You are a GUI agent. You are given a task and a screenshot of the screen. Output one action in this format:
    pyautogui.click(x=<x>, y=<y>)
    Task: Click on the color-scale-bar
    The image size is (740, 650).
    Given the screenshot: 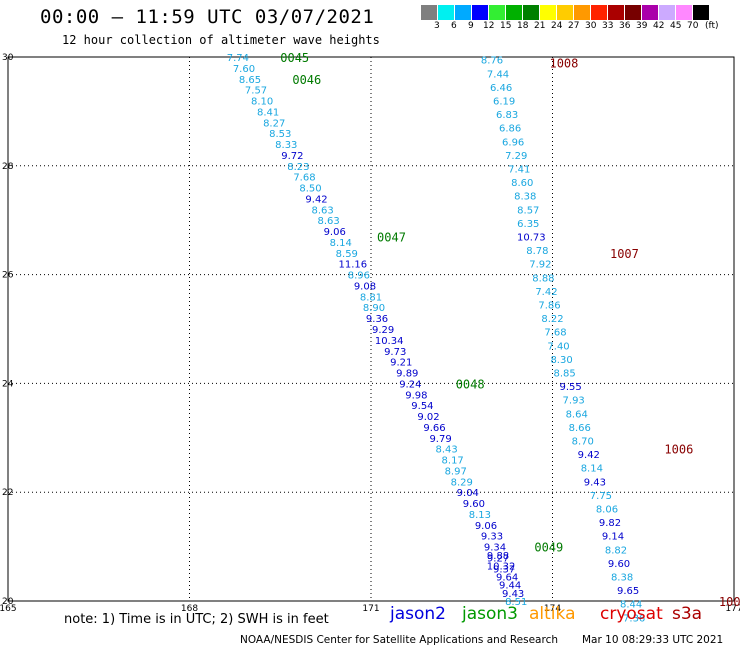 What is the action you would take?
    pyautogui.click(x=565, y=12)
    